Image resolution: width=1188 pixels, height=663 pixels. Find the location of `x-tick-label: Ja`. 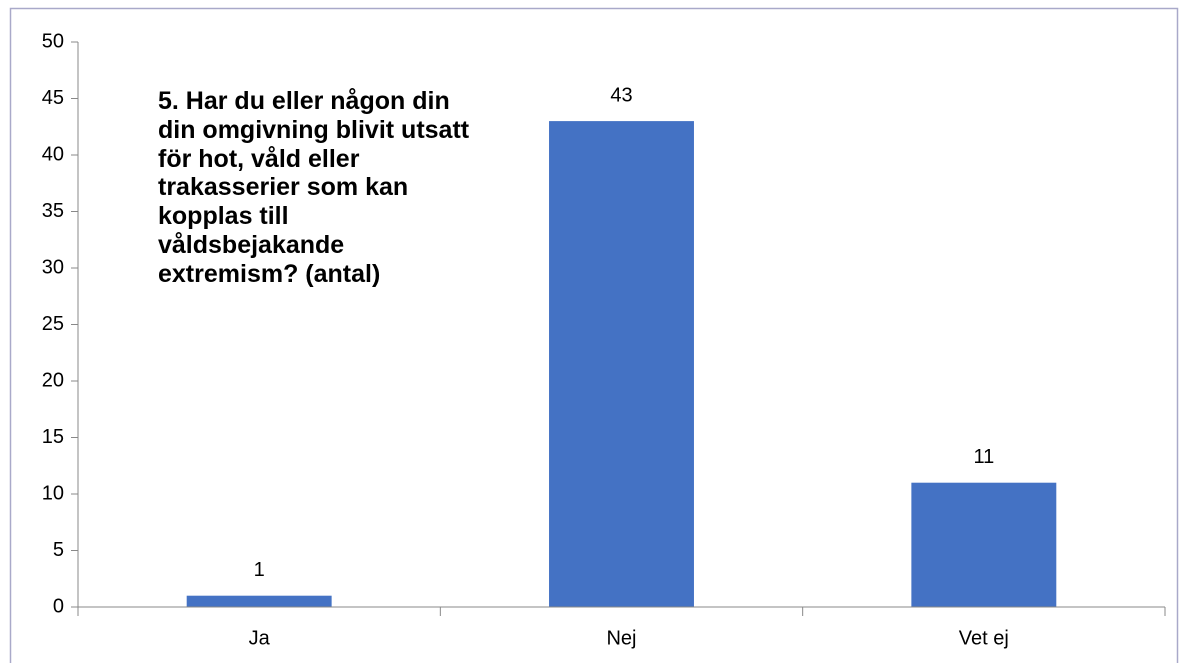

x-tick-label: Ja is located at coordinates (260, 638).